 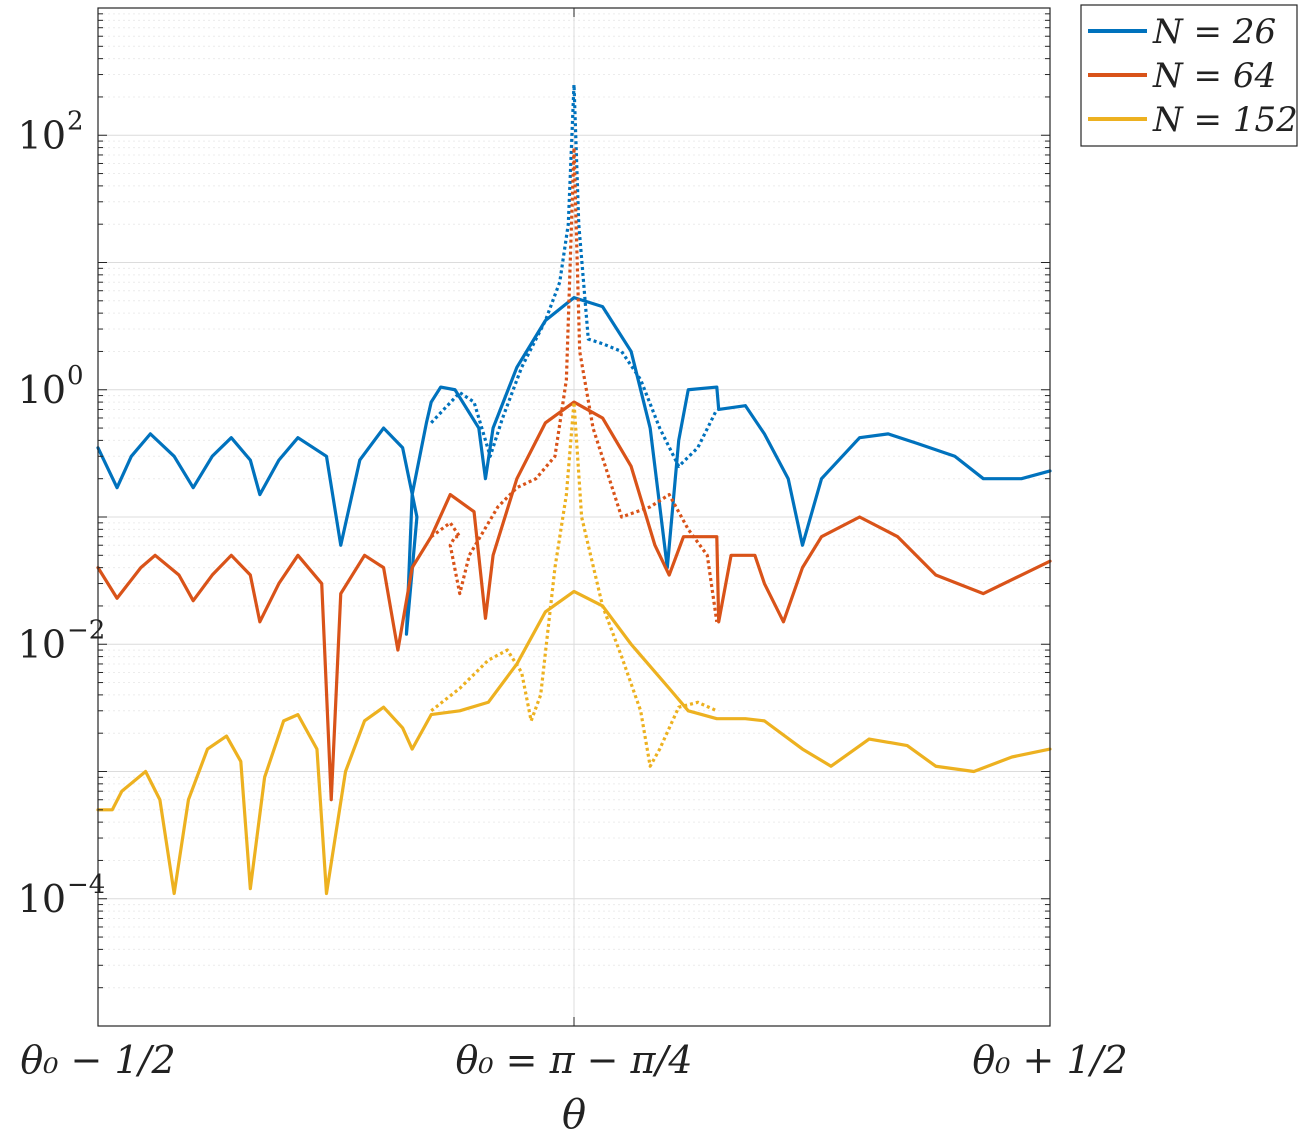 What do you see at coordinates (1214, 76) in the screenshot?
I see `legend-label: N = 64` at bounding box center [1214, 76].